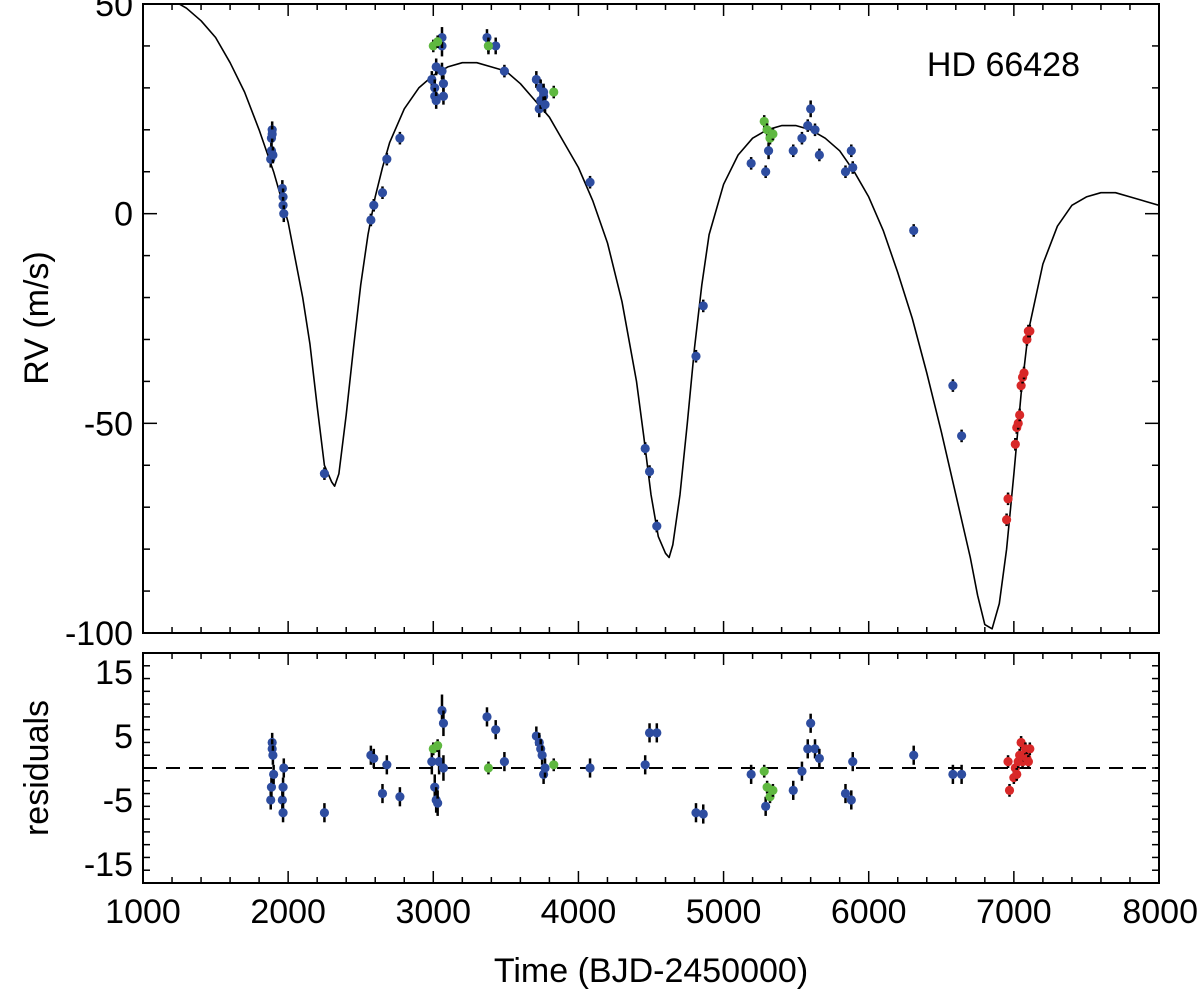 Image resolution: width=1200 pixels, height=999 pixels. Describe the element at coordinates (651, 971) in the screenshot. I see `time-x-axis-label: Time (BJD-2450000)` at that location.